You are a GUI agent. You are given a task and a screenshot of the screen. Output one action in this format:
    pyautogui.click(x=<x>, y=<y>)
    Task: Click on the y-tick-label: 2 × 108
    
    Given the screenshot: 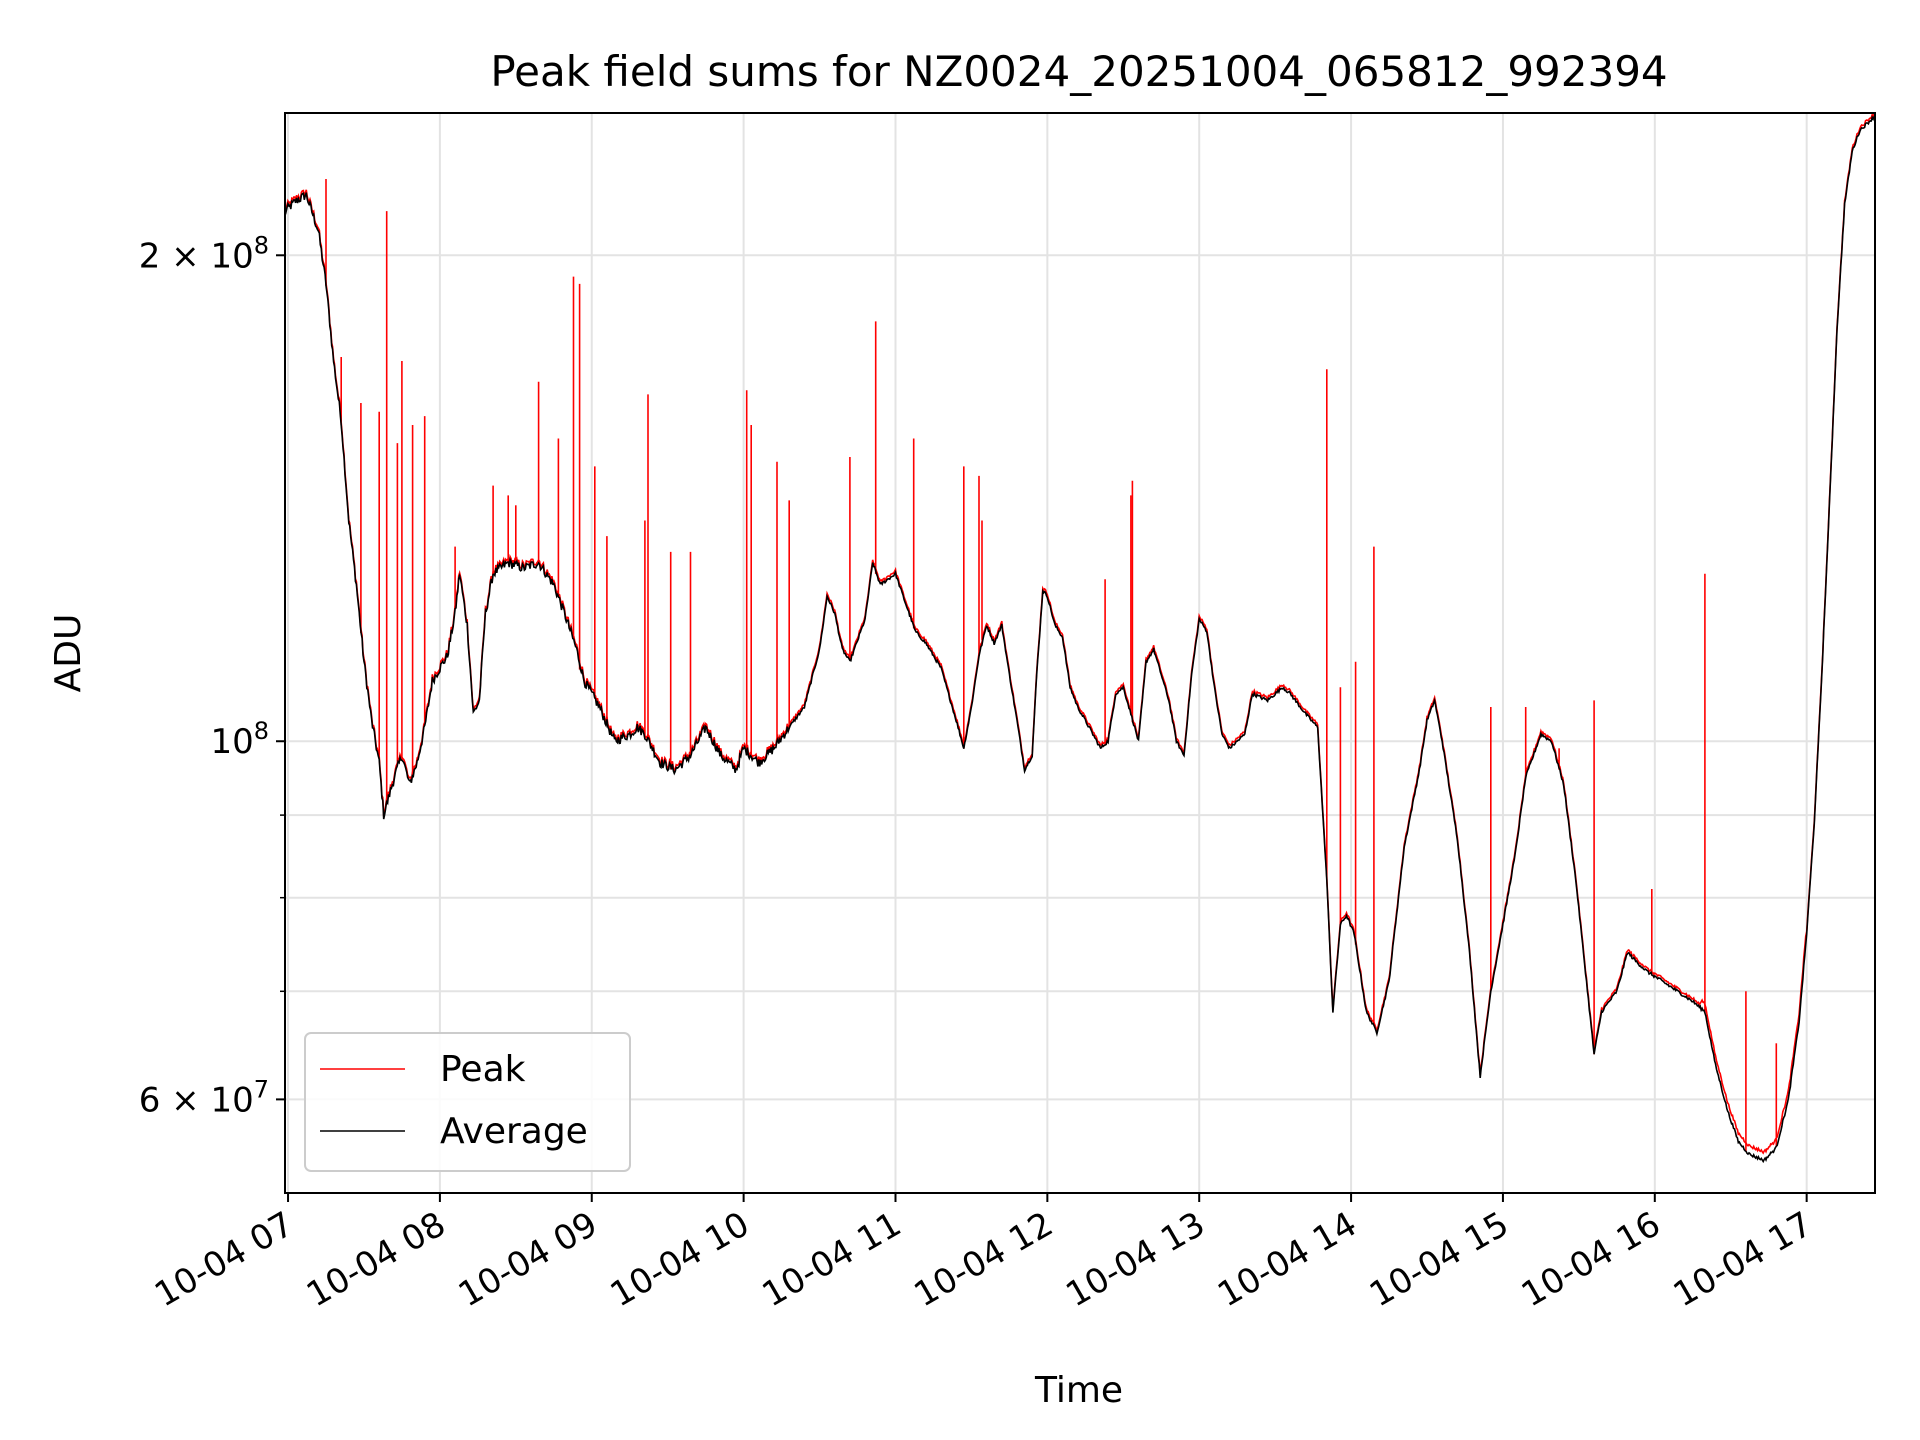 What is the action you would take?
    pyautogui.click(x=204, y=253)
    